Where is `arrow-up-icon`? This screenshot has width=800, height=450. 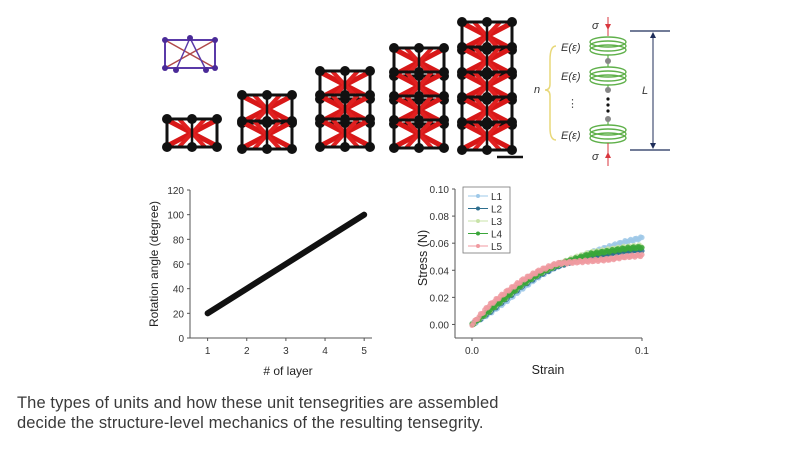
arrow-up-icon is located at coordinates (608, 155).